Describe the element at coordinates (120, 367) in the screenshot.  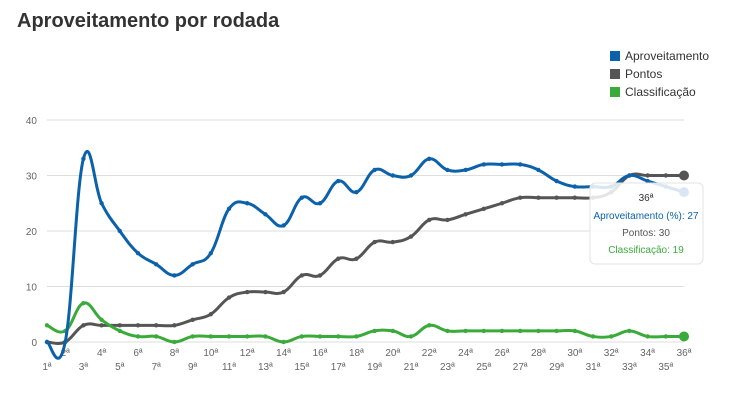
I see `x-tick-label: 5ª` at that location.